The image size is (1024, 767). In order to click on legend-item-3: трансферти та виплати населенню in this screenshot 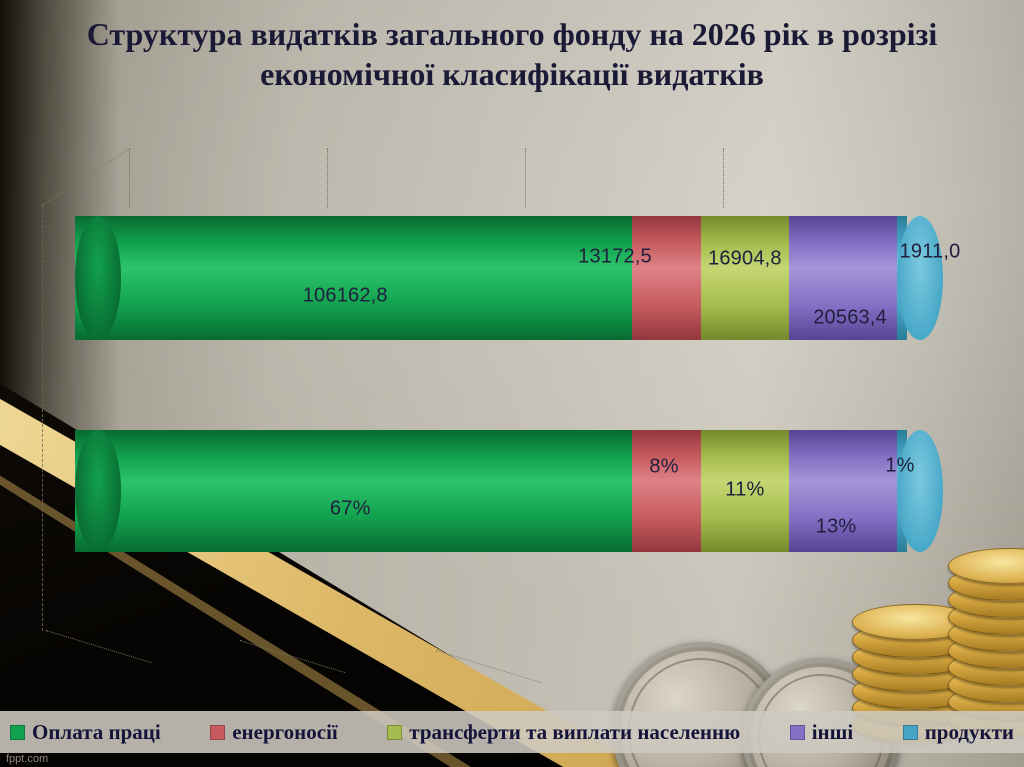, I will do `click(563, 732)`.